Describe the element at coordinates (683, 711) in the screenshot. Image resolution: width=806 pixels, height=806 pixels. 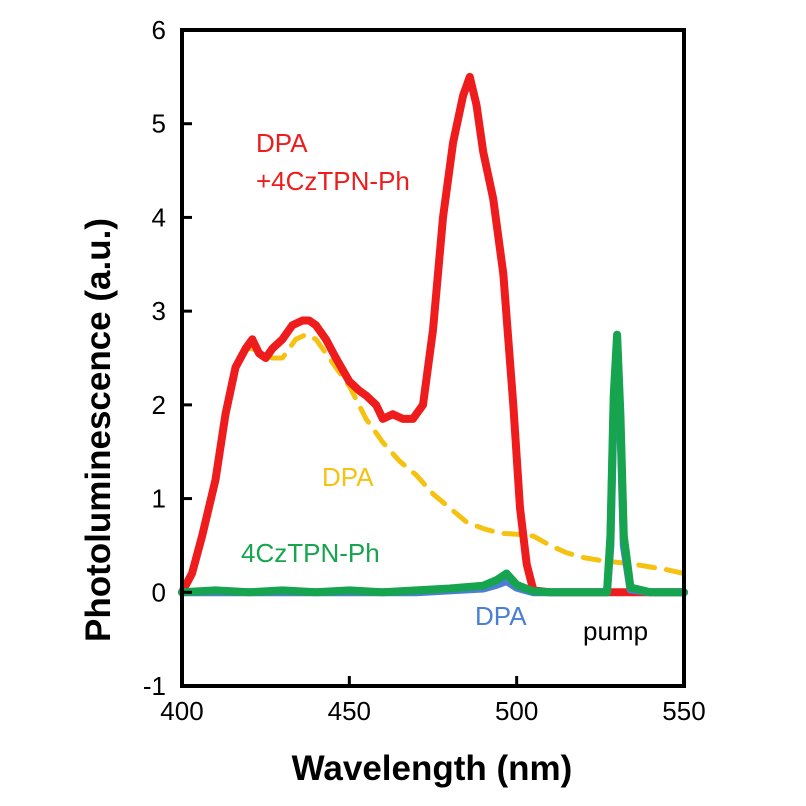
I see `x-tick-label: 550` at that location.